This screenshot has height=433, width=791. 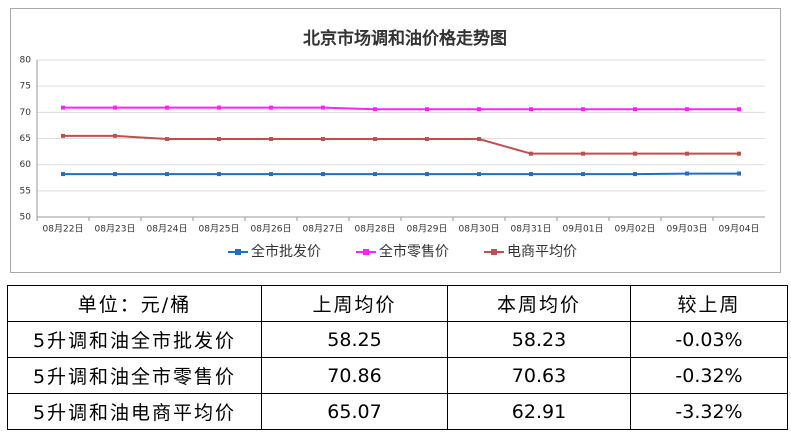 I want to click on table-cell: -0.03%, so click(x=709, y=339).